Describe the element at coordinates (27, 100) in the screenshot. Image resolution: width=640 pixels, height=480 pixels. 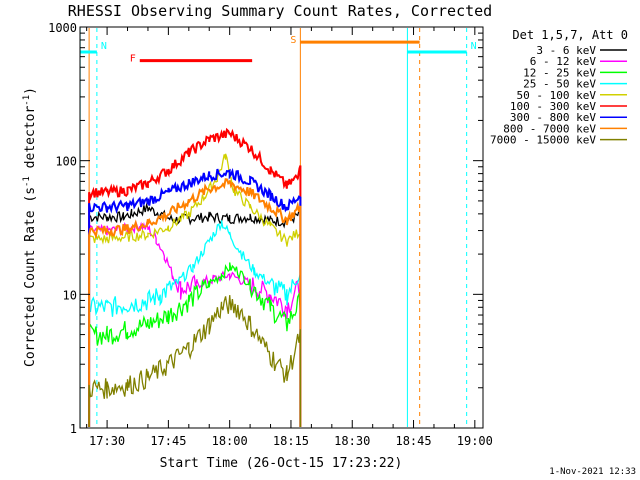
I see `y-axis-label-sup2: -1` at that location.